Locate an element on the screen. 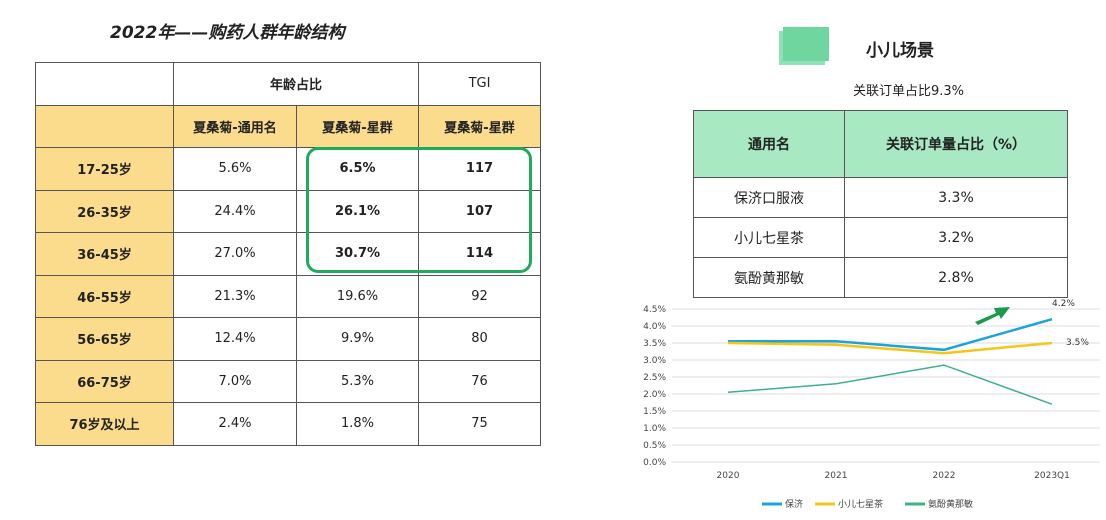  right-subtitle: 关联订单占比9.3% is located at coordinates (909, 91).